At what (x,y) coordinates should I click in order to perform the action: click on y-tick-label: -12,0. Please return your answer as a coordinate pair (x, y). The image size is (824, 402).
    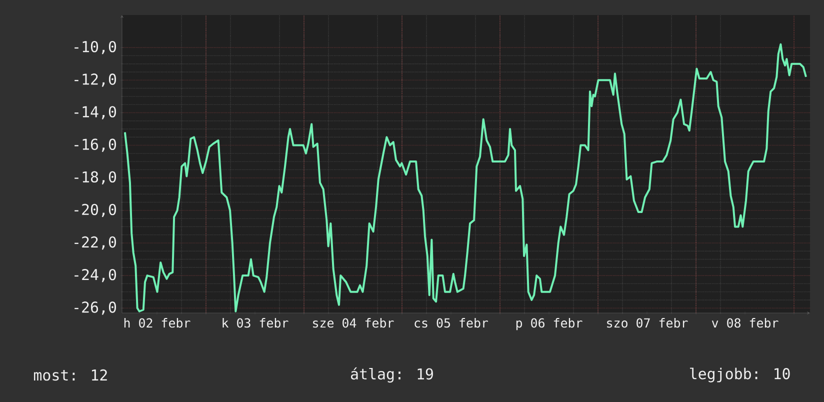
    Looking at the image, I should click on (95, 80).